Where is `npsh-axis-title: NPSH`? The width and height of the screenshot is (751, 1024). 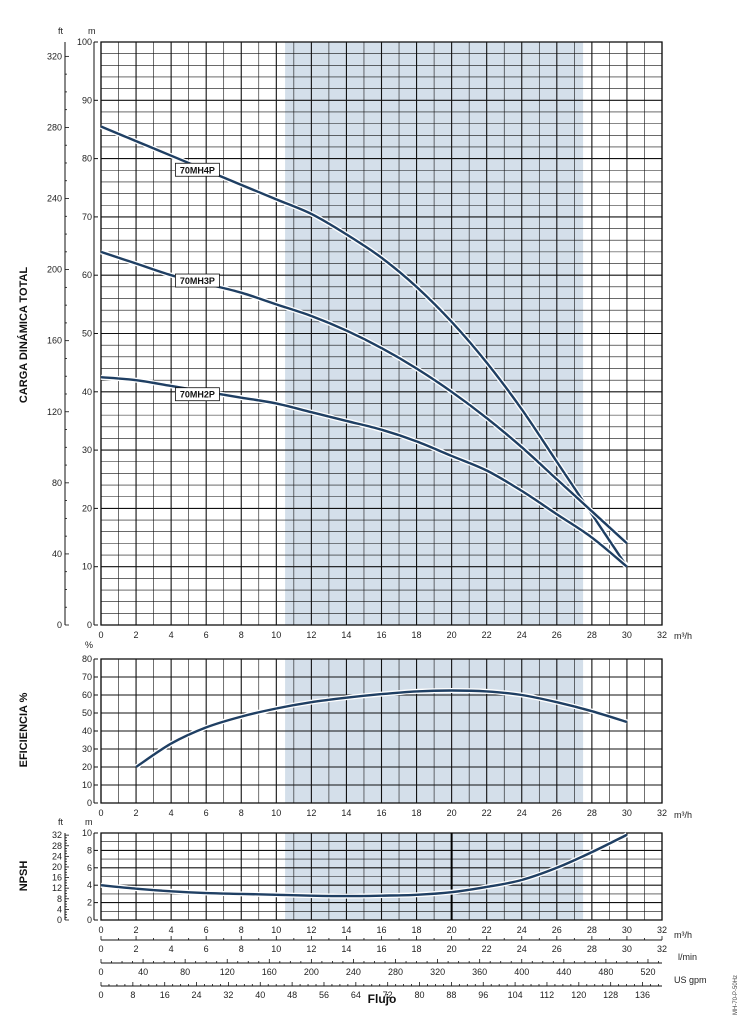
npsh-axis-title: NPSH is located at coordinates (24, 876).